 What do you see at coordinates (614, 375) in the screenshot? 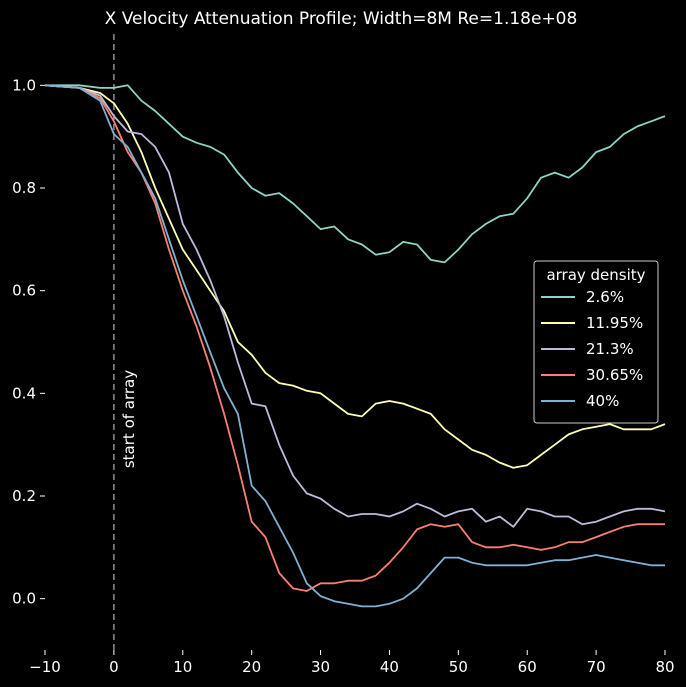
I see `legend-label: 30.65%` at bounding box center [614, 375].